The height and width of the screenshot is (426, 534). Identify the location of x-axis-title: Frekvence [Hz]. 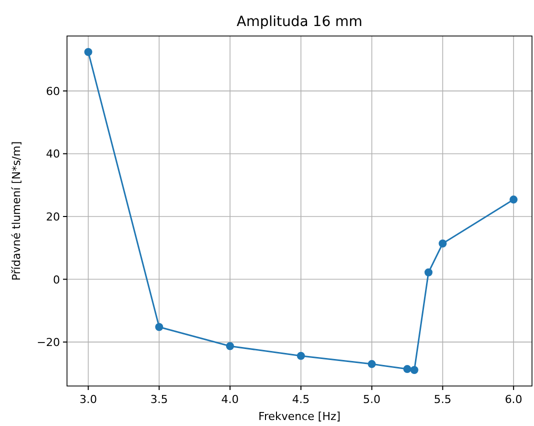
(299, 416).